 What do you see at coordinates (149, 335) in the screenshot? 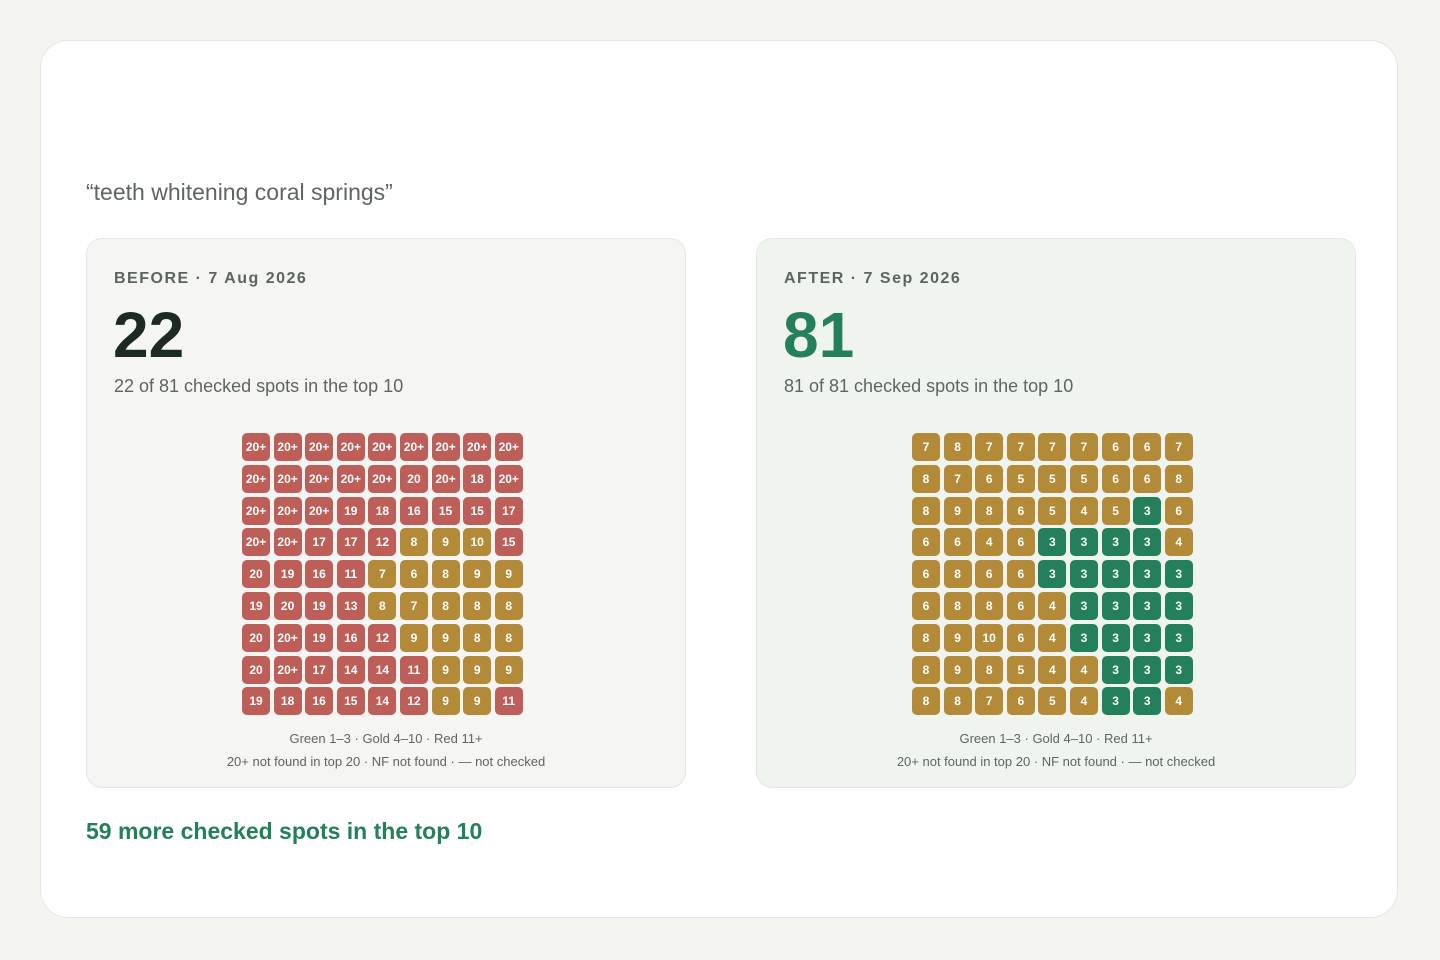
I see `before-count: 22` at bounding box center [149, 335].